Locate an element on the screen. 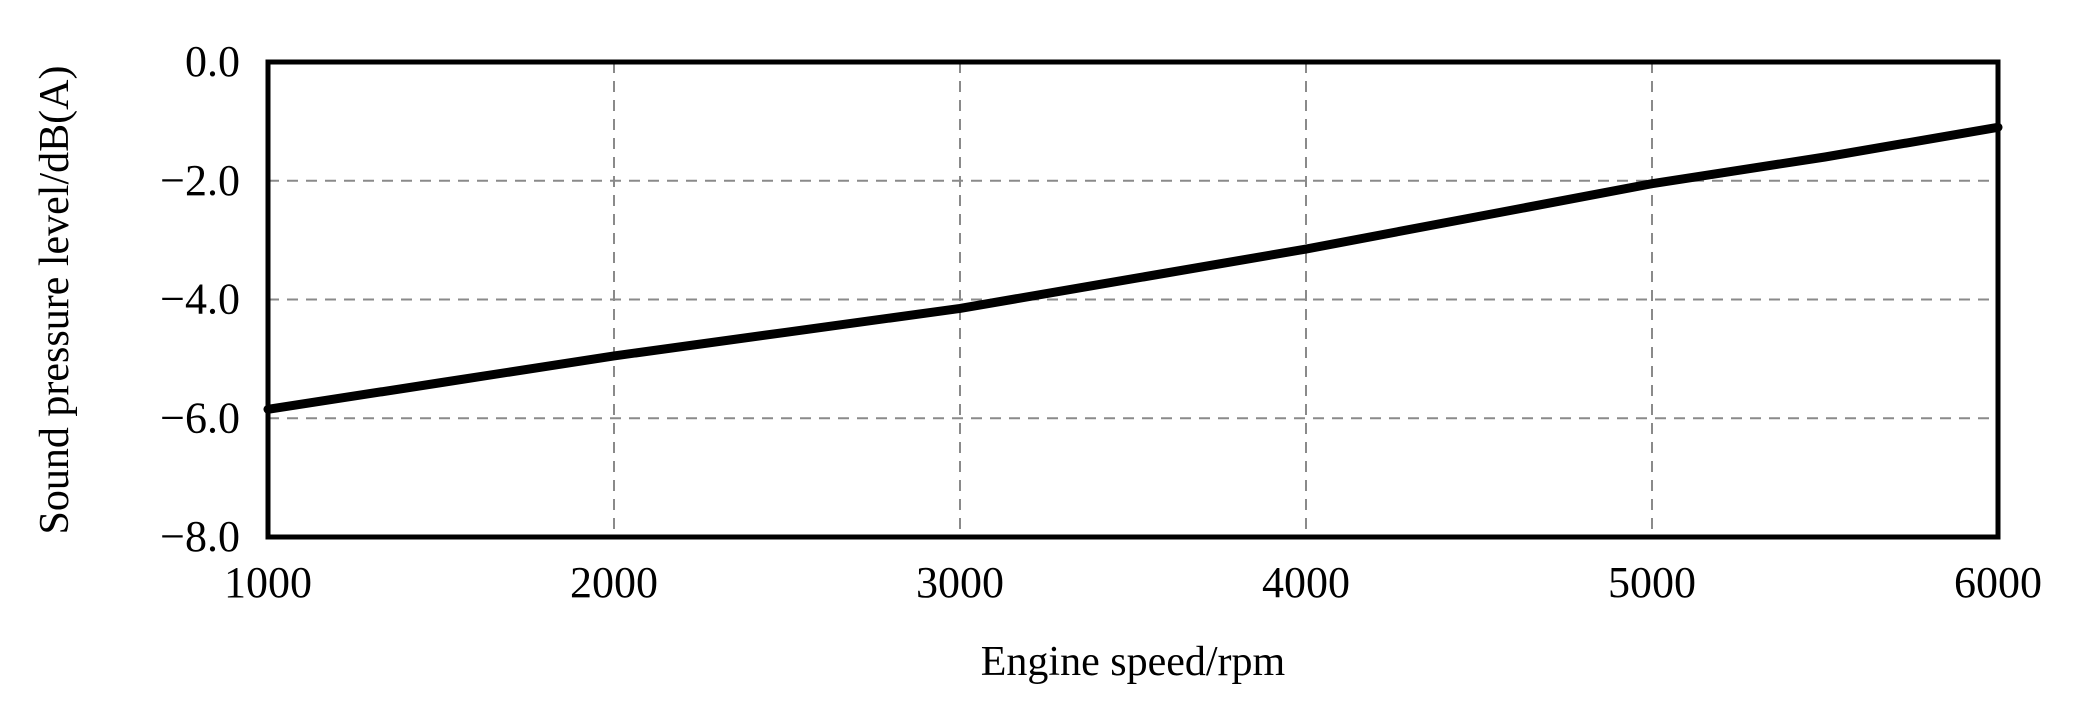 Image resolution: width=2087 pixels, height=711 pixels. y-tick-label: 0.0 is located at coordinates (212, 61).